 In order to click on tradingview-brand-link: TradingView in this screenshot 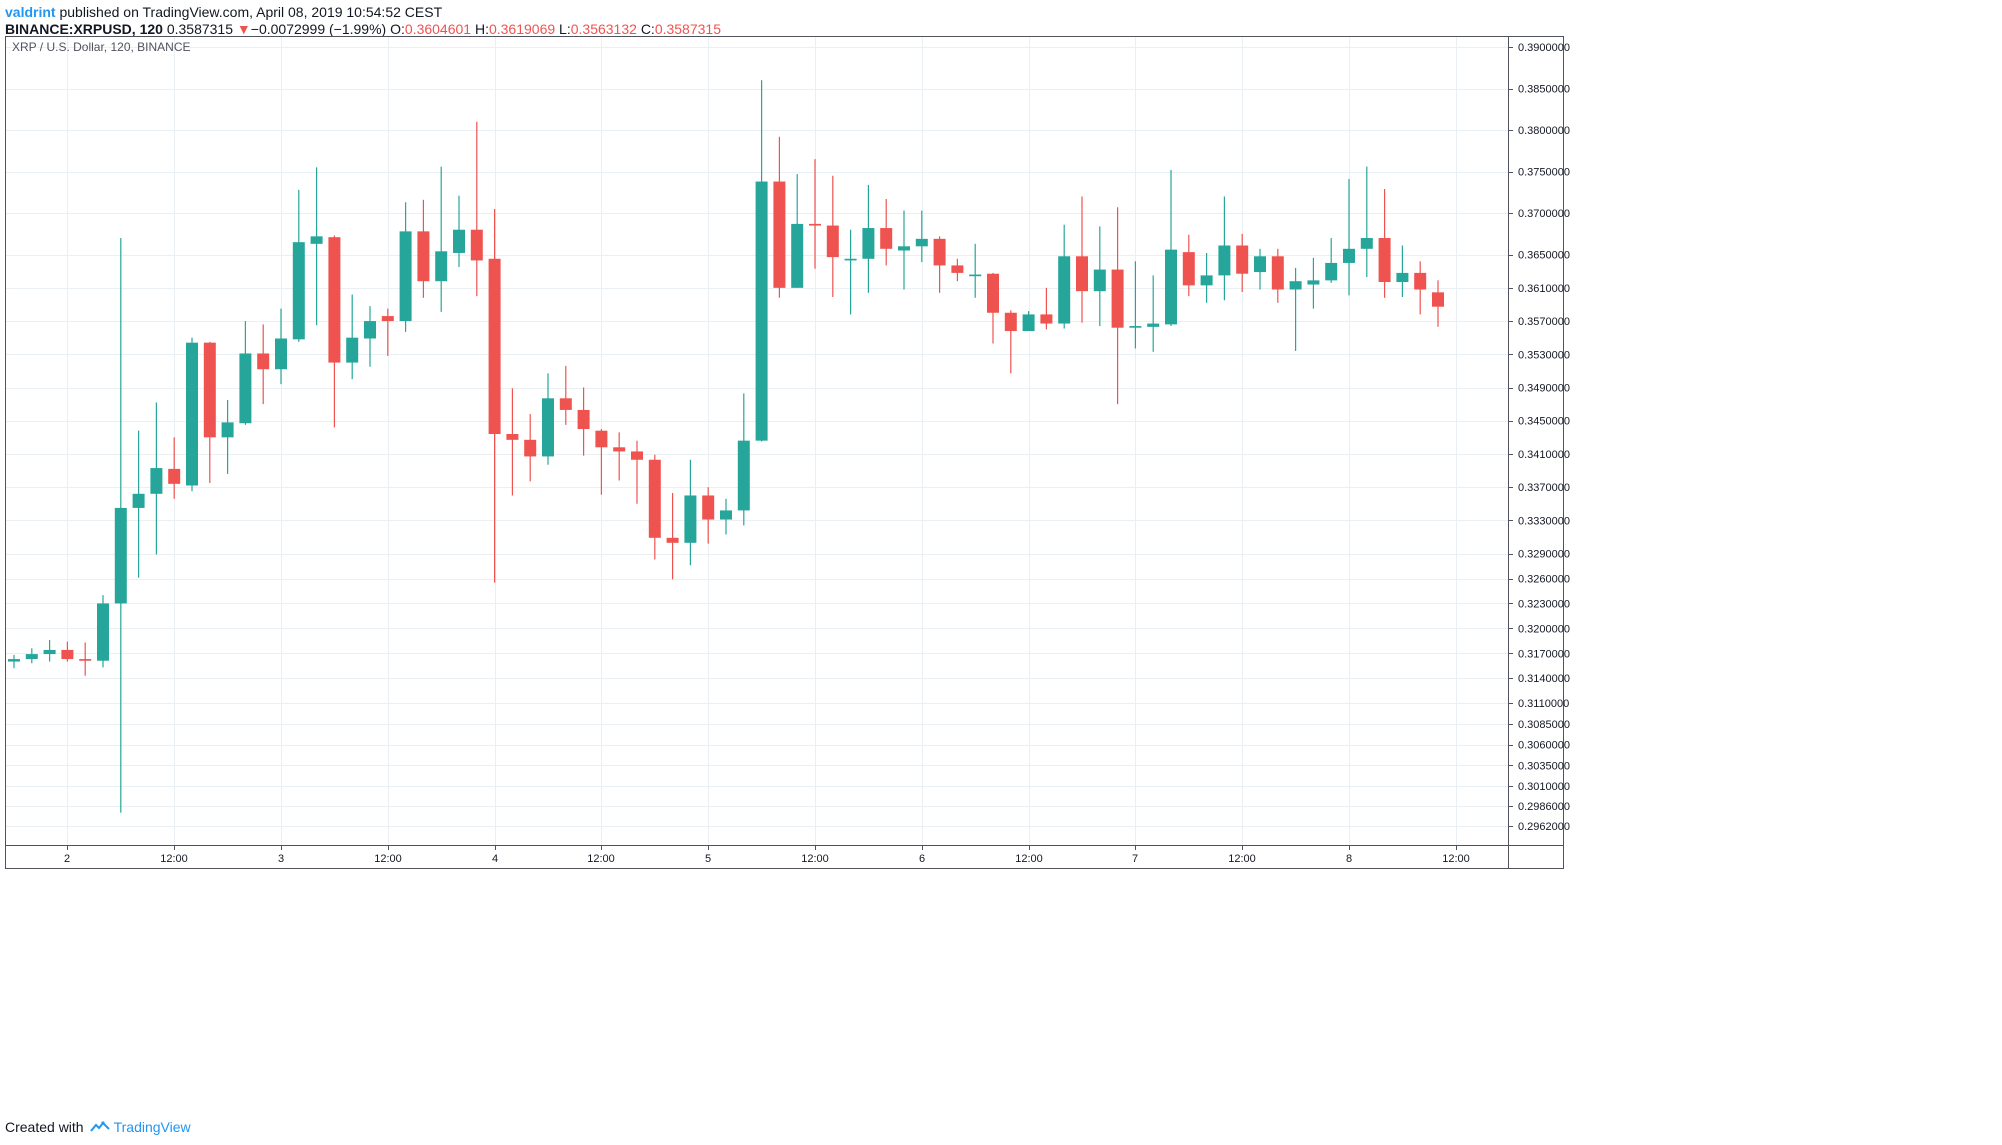, I will do `click(152, 1127)`.